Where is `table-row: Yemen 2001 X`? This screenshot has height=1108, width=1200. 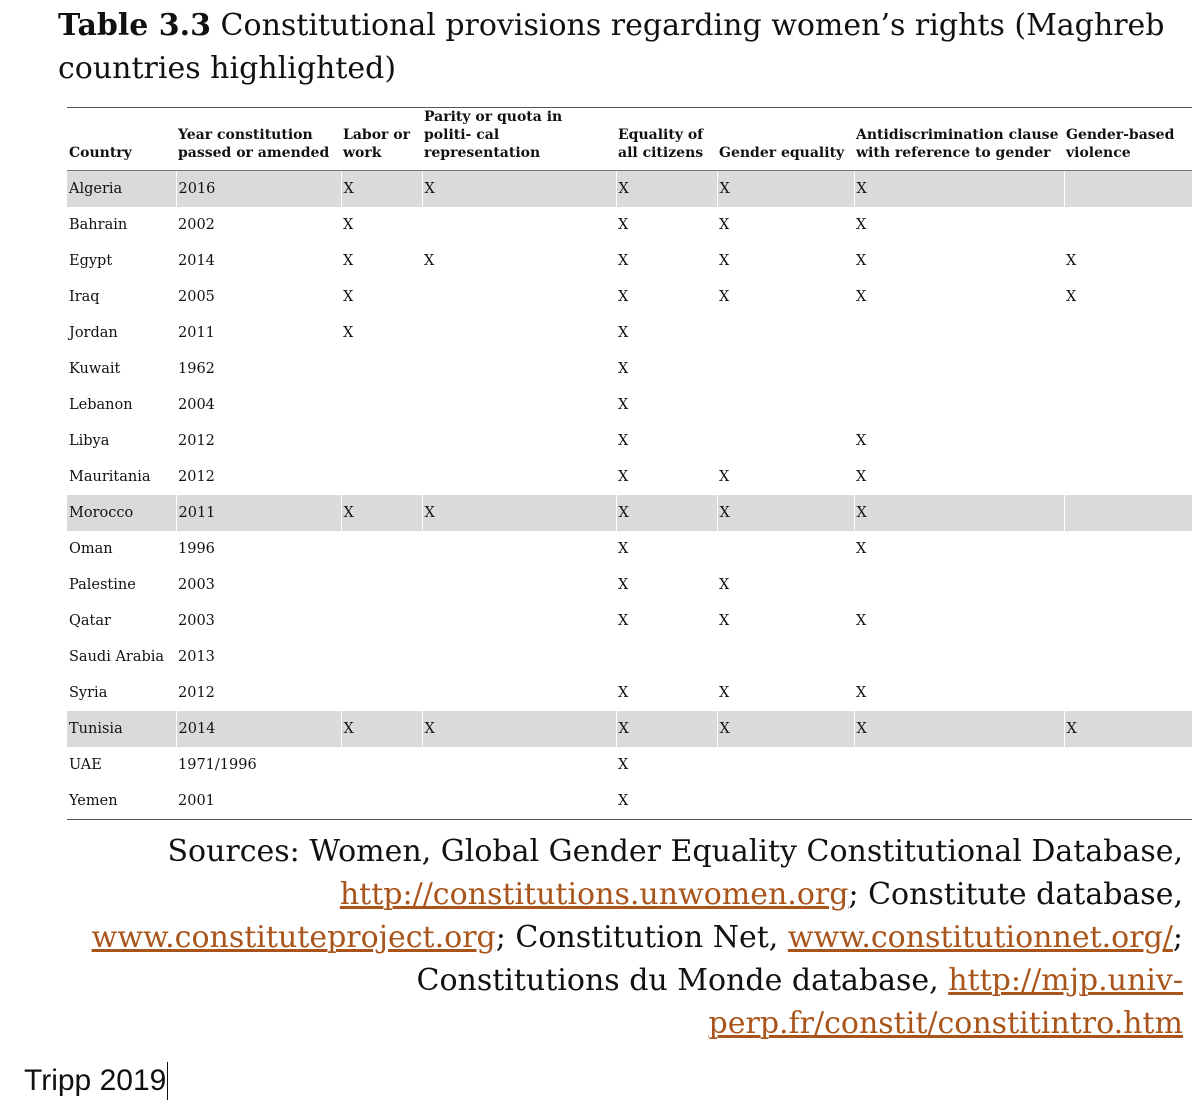
table-row: Yemen 2001 X is located at coordinates (629, 801).